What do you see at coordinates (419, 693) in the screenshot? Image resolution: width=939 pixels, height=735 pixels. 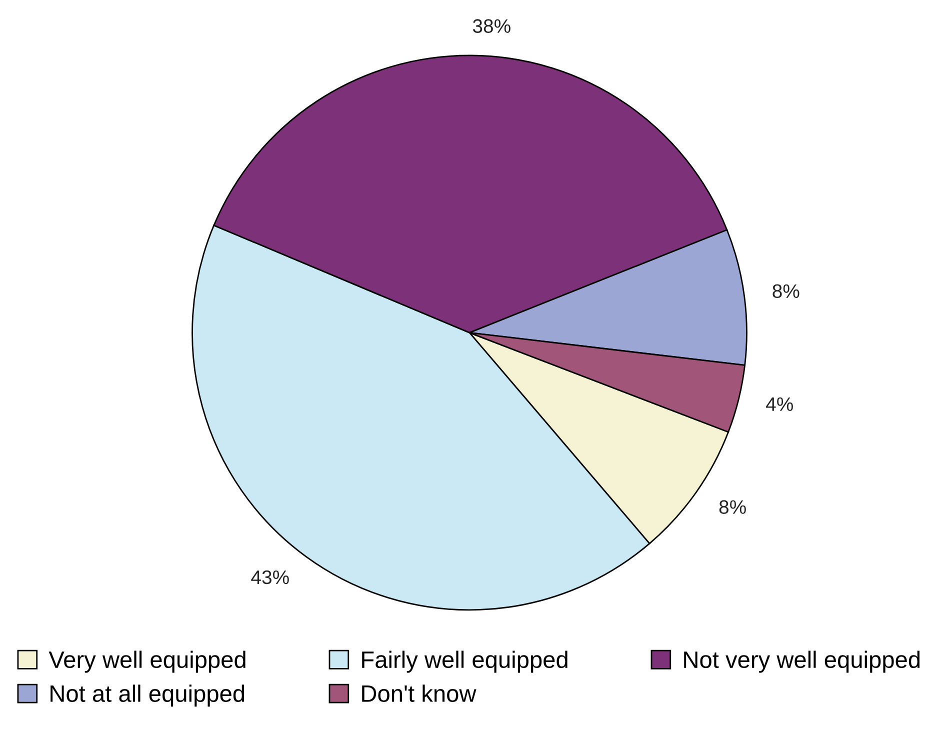 I see `legend-label: Don't know` at bounding box center [419, 693].